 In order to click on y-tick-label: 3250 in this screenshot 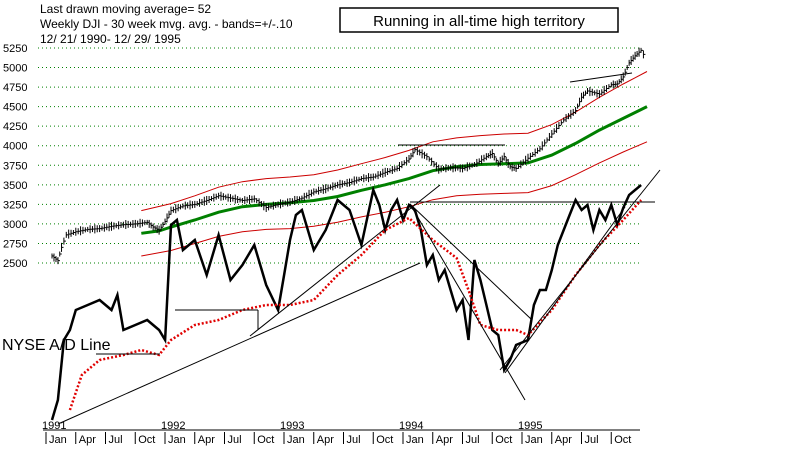, I will do `click(15, 205)`.